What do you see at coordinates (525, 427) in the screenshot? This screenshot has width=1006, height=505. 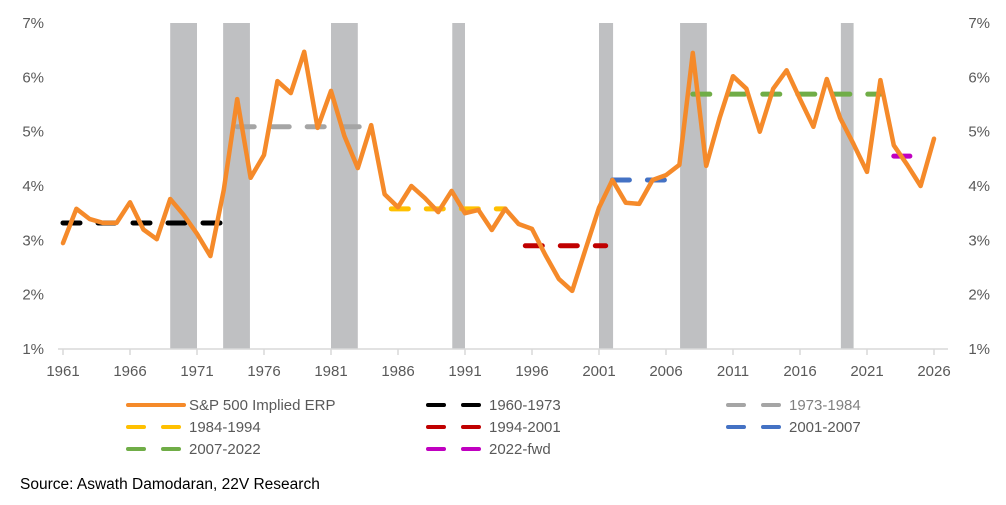 I see `legend-label: 1994-2001` at bounding box center [525, 427].